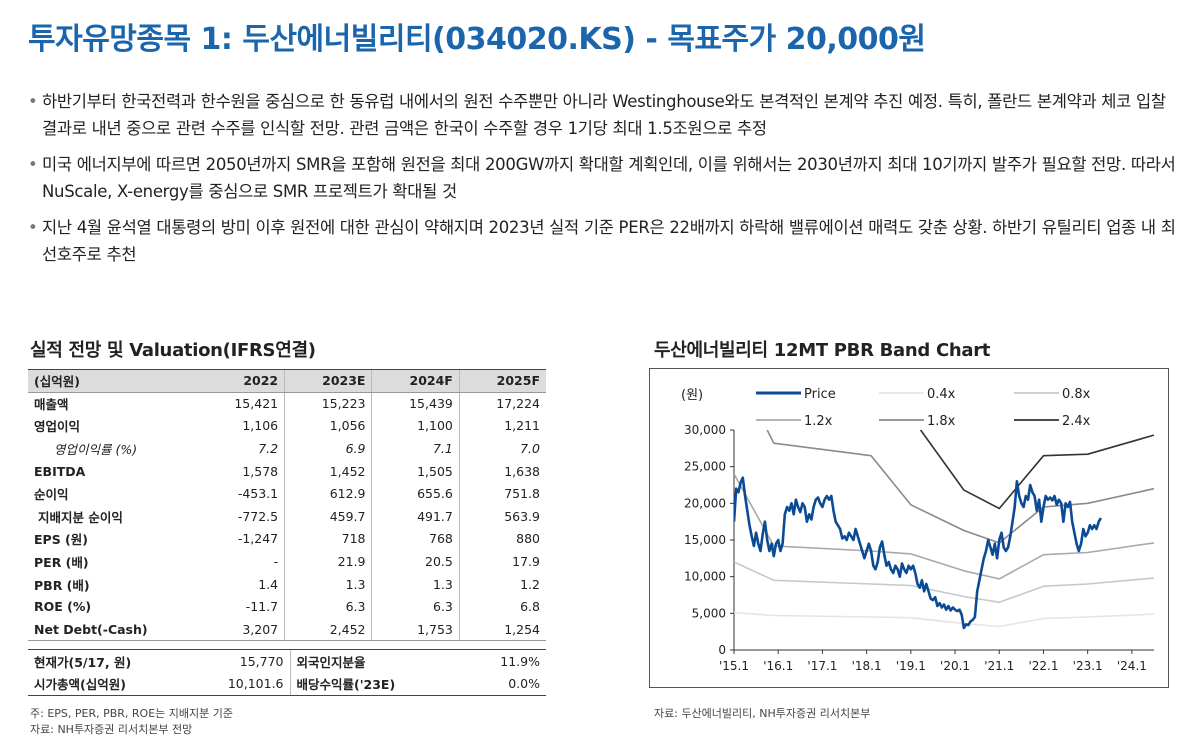  I want to click on table-row: PER (배) - 21.9 20.5 17.9, so click(287, 561).